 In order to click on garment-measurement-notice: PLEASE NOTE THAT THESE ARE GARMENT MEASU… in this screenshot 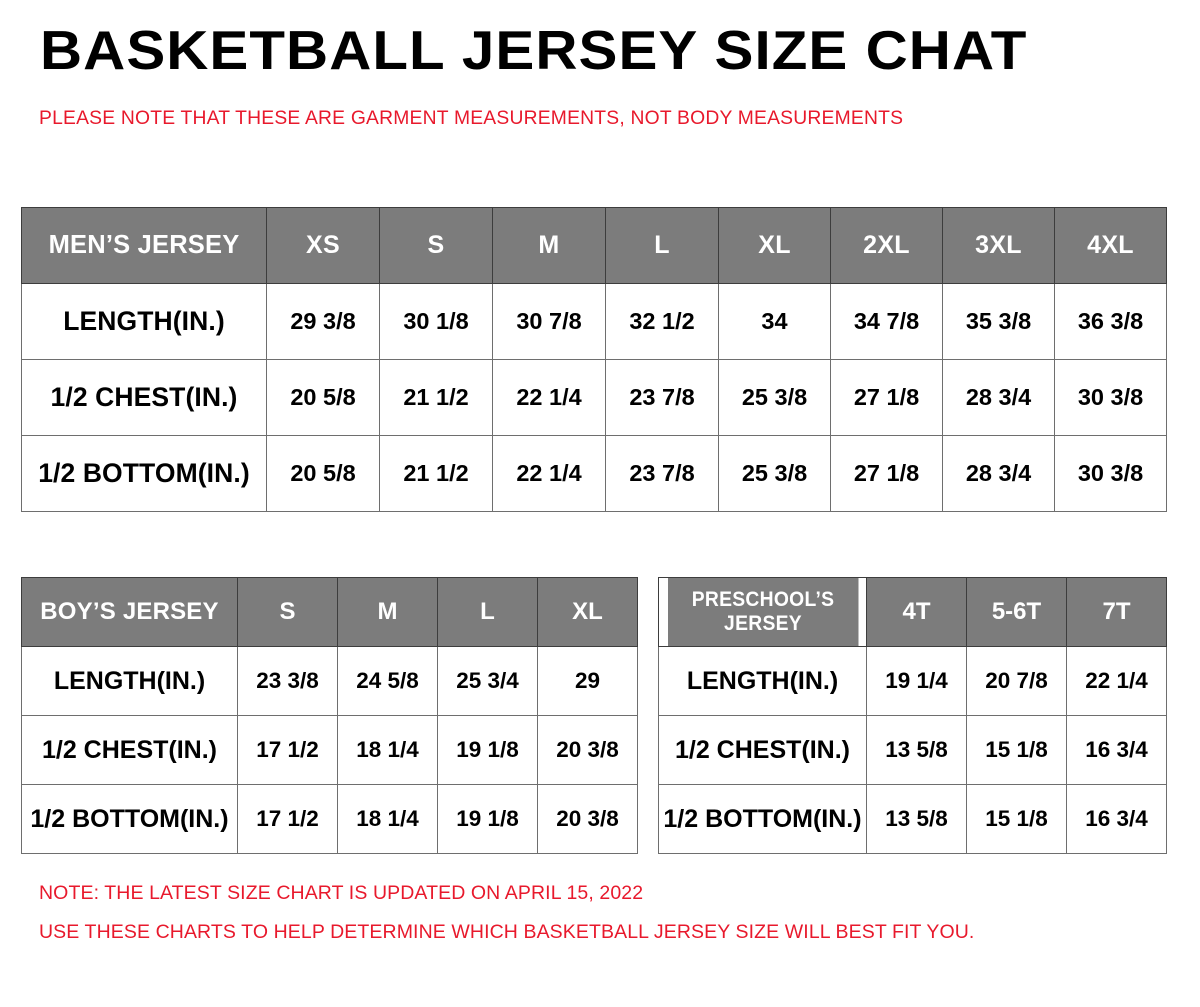, I will do `click(471, 118)`.